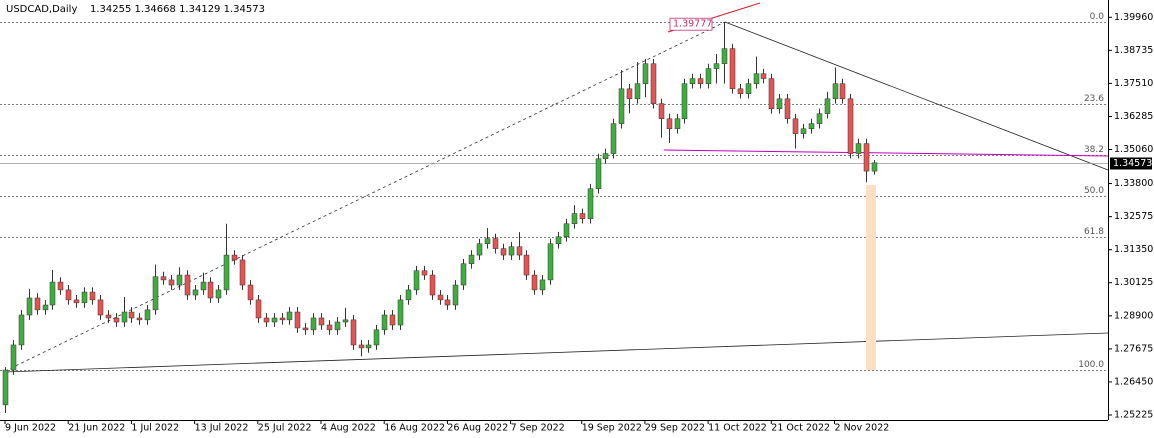 The image size is (1154, 438). Describe the element at coordinates (1094, 99) in the screenshot. I see `fib-label: 23.6` at that location.